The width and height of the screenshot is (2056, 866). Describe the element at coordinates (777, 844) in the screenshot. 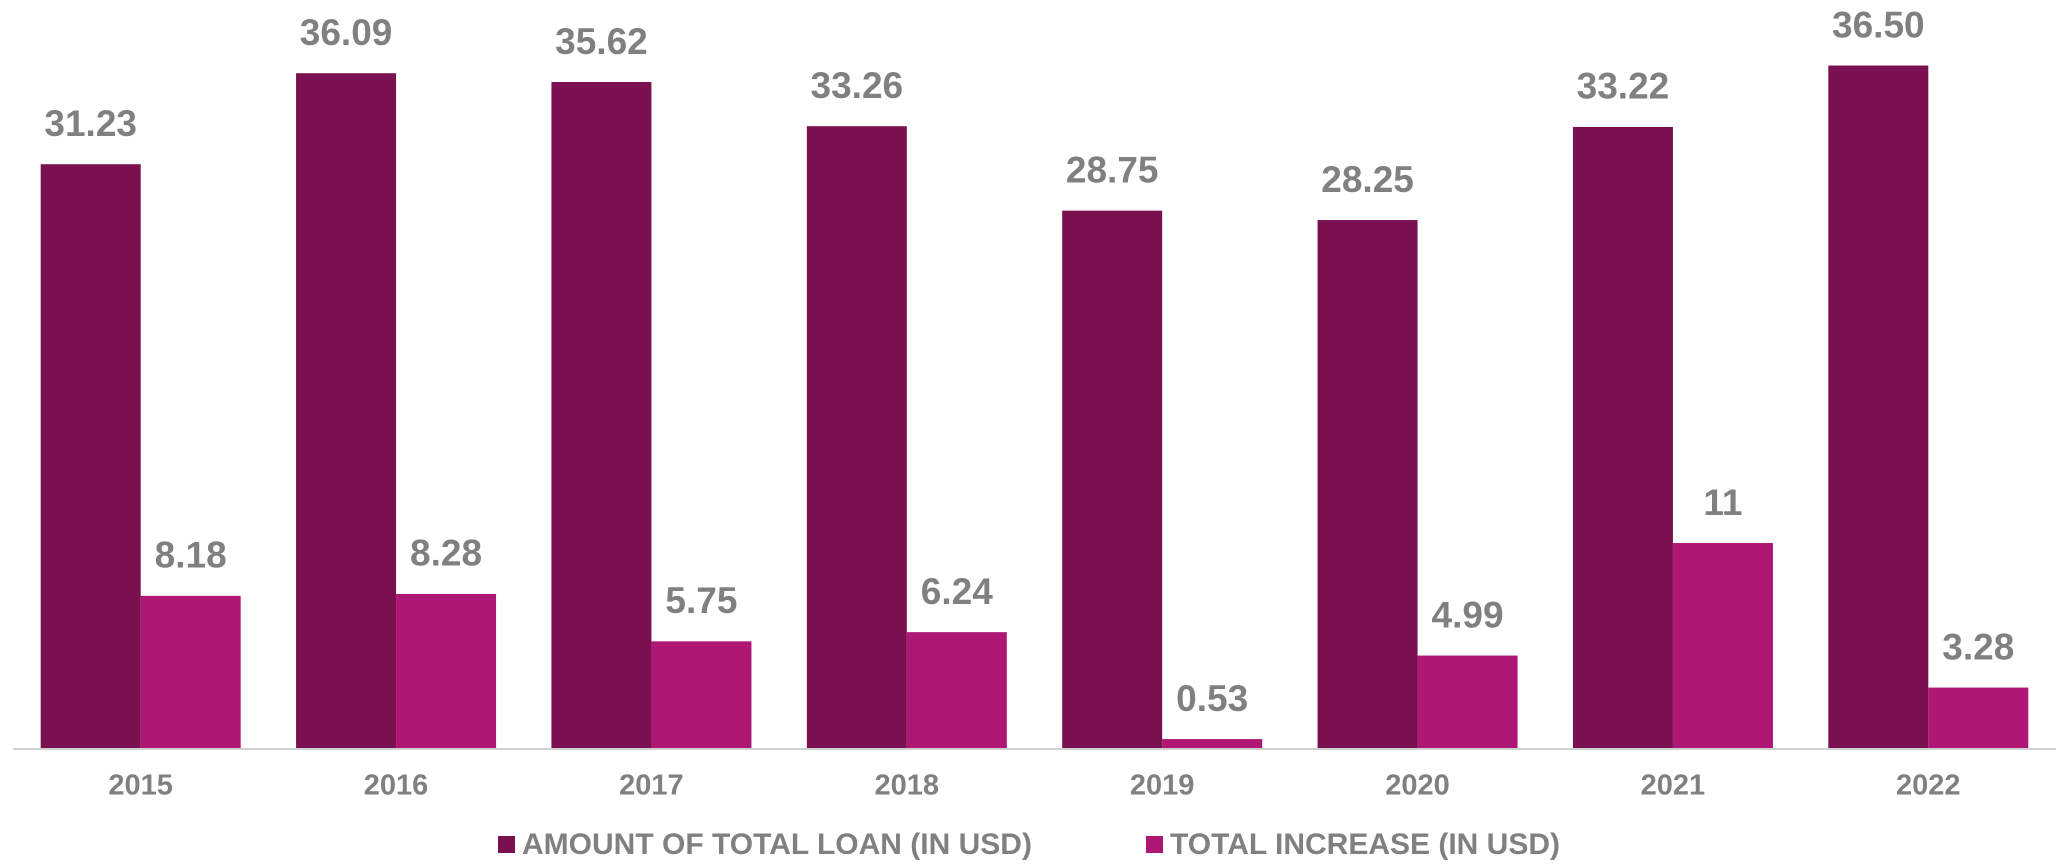

I see `legend-label: AMOUNT OF TOTAL LOAN (IN USD)` at that location.